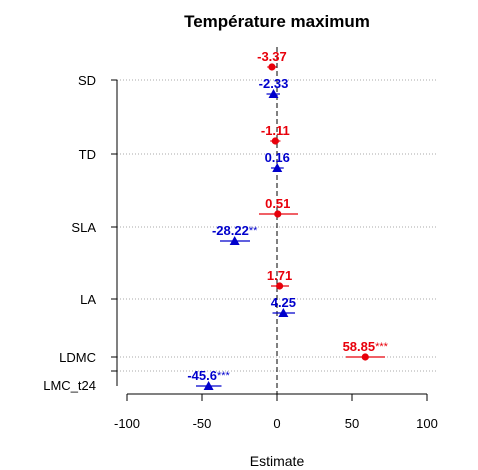  What do you see at coordinates (352, 423) in the screenshot?
I see `x-tick-label: 50` at bounding box center [352, 423].